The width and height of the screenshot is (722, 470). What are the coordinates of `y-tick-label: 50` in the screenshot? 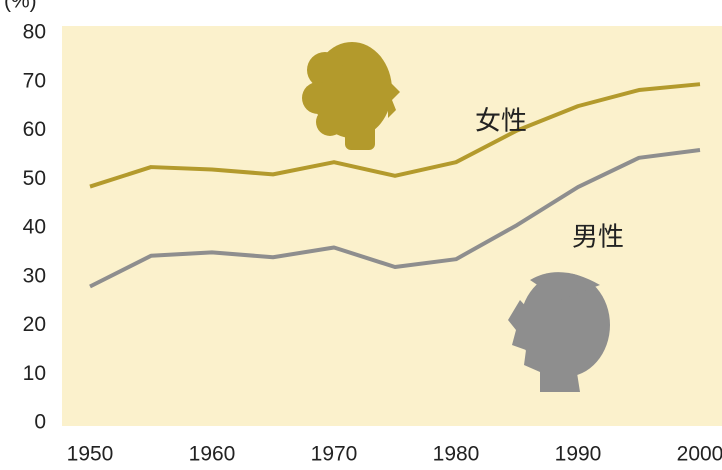 It's located at (34, 178).